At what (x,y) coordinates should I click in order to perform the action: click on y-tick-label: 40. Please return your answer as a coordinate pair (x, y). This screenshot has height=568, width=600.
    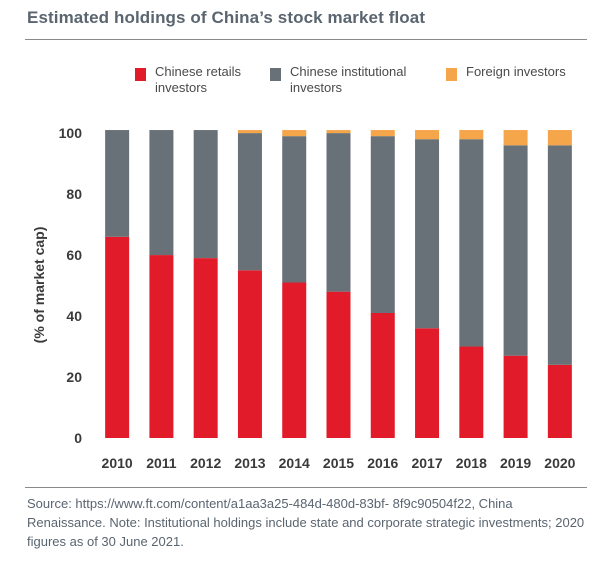
    Looking at the image, I should click on (74, 316).